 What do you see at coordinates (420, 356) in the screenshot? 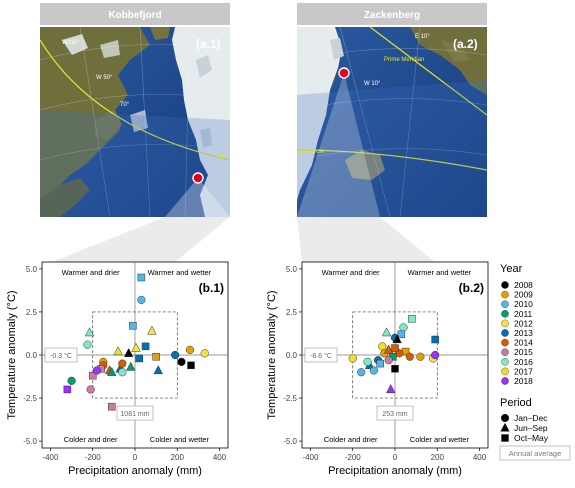
I see `data-point-2009-circle` at bounding box center [420, 356].